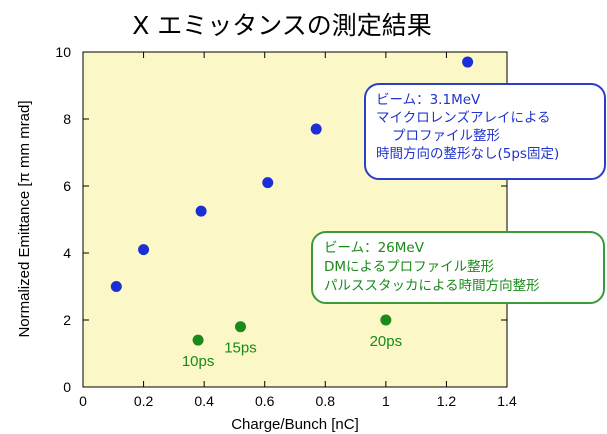 The image size is (607, 434). I want to click on annotation-green: ビーム：26MeV DMによるプロファイル整形 パルススタッカによる時間方向整形, so click(458, 267).